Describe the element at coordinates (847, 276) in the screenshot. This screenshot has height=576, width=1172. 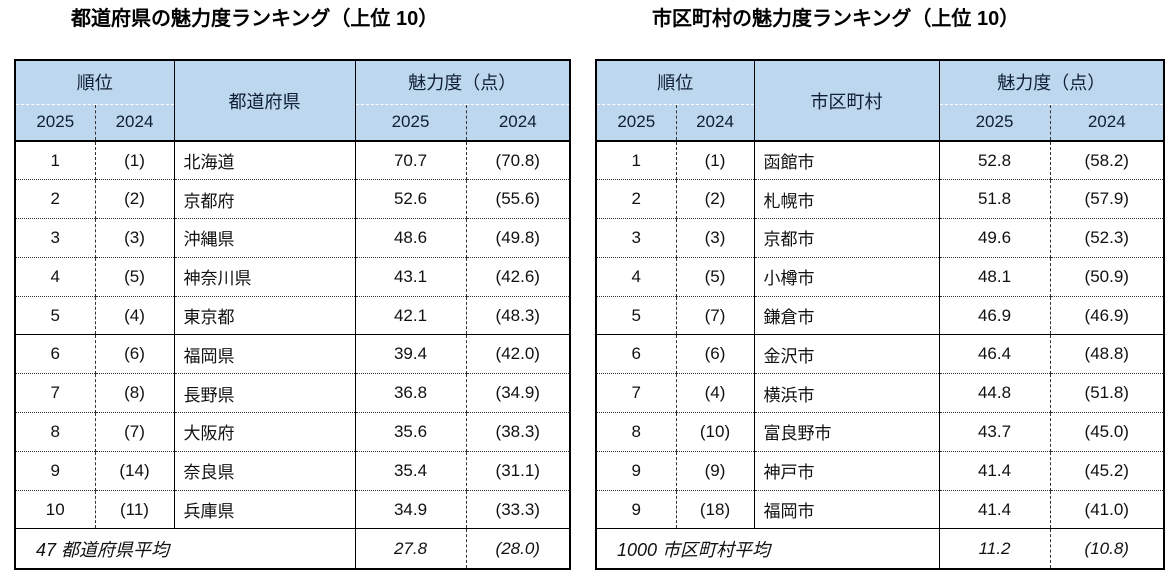
I see `municipality-name-cell: 小樽市` at that location.